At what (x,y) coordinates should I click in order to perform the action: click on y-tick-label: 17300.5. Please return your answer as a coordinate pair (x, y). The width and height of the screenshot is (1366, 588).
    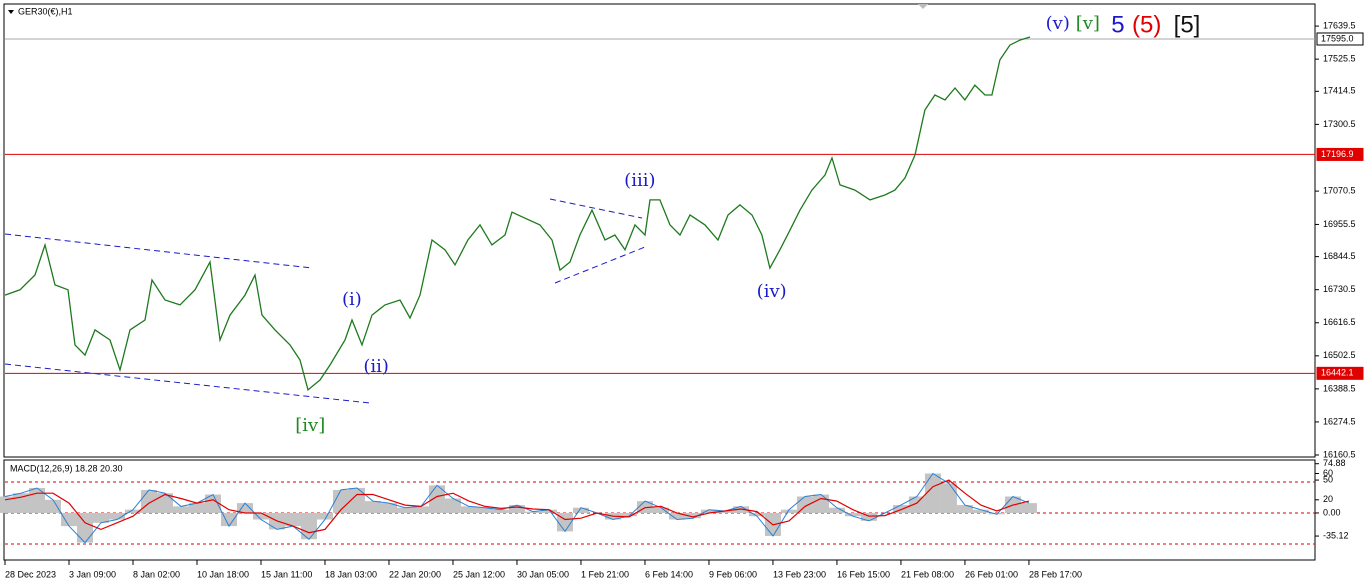
    Looking at the image, I should click on (1339, 124).